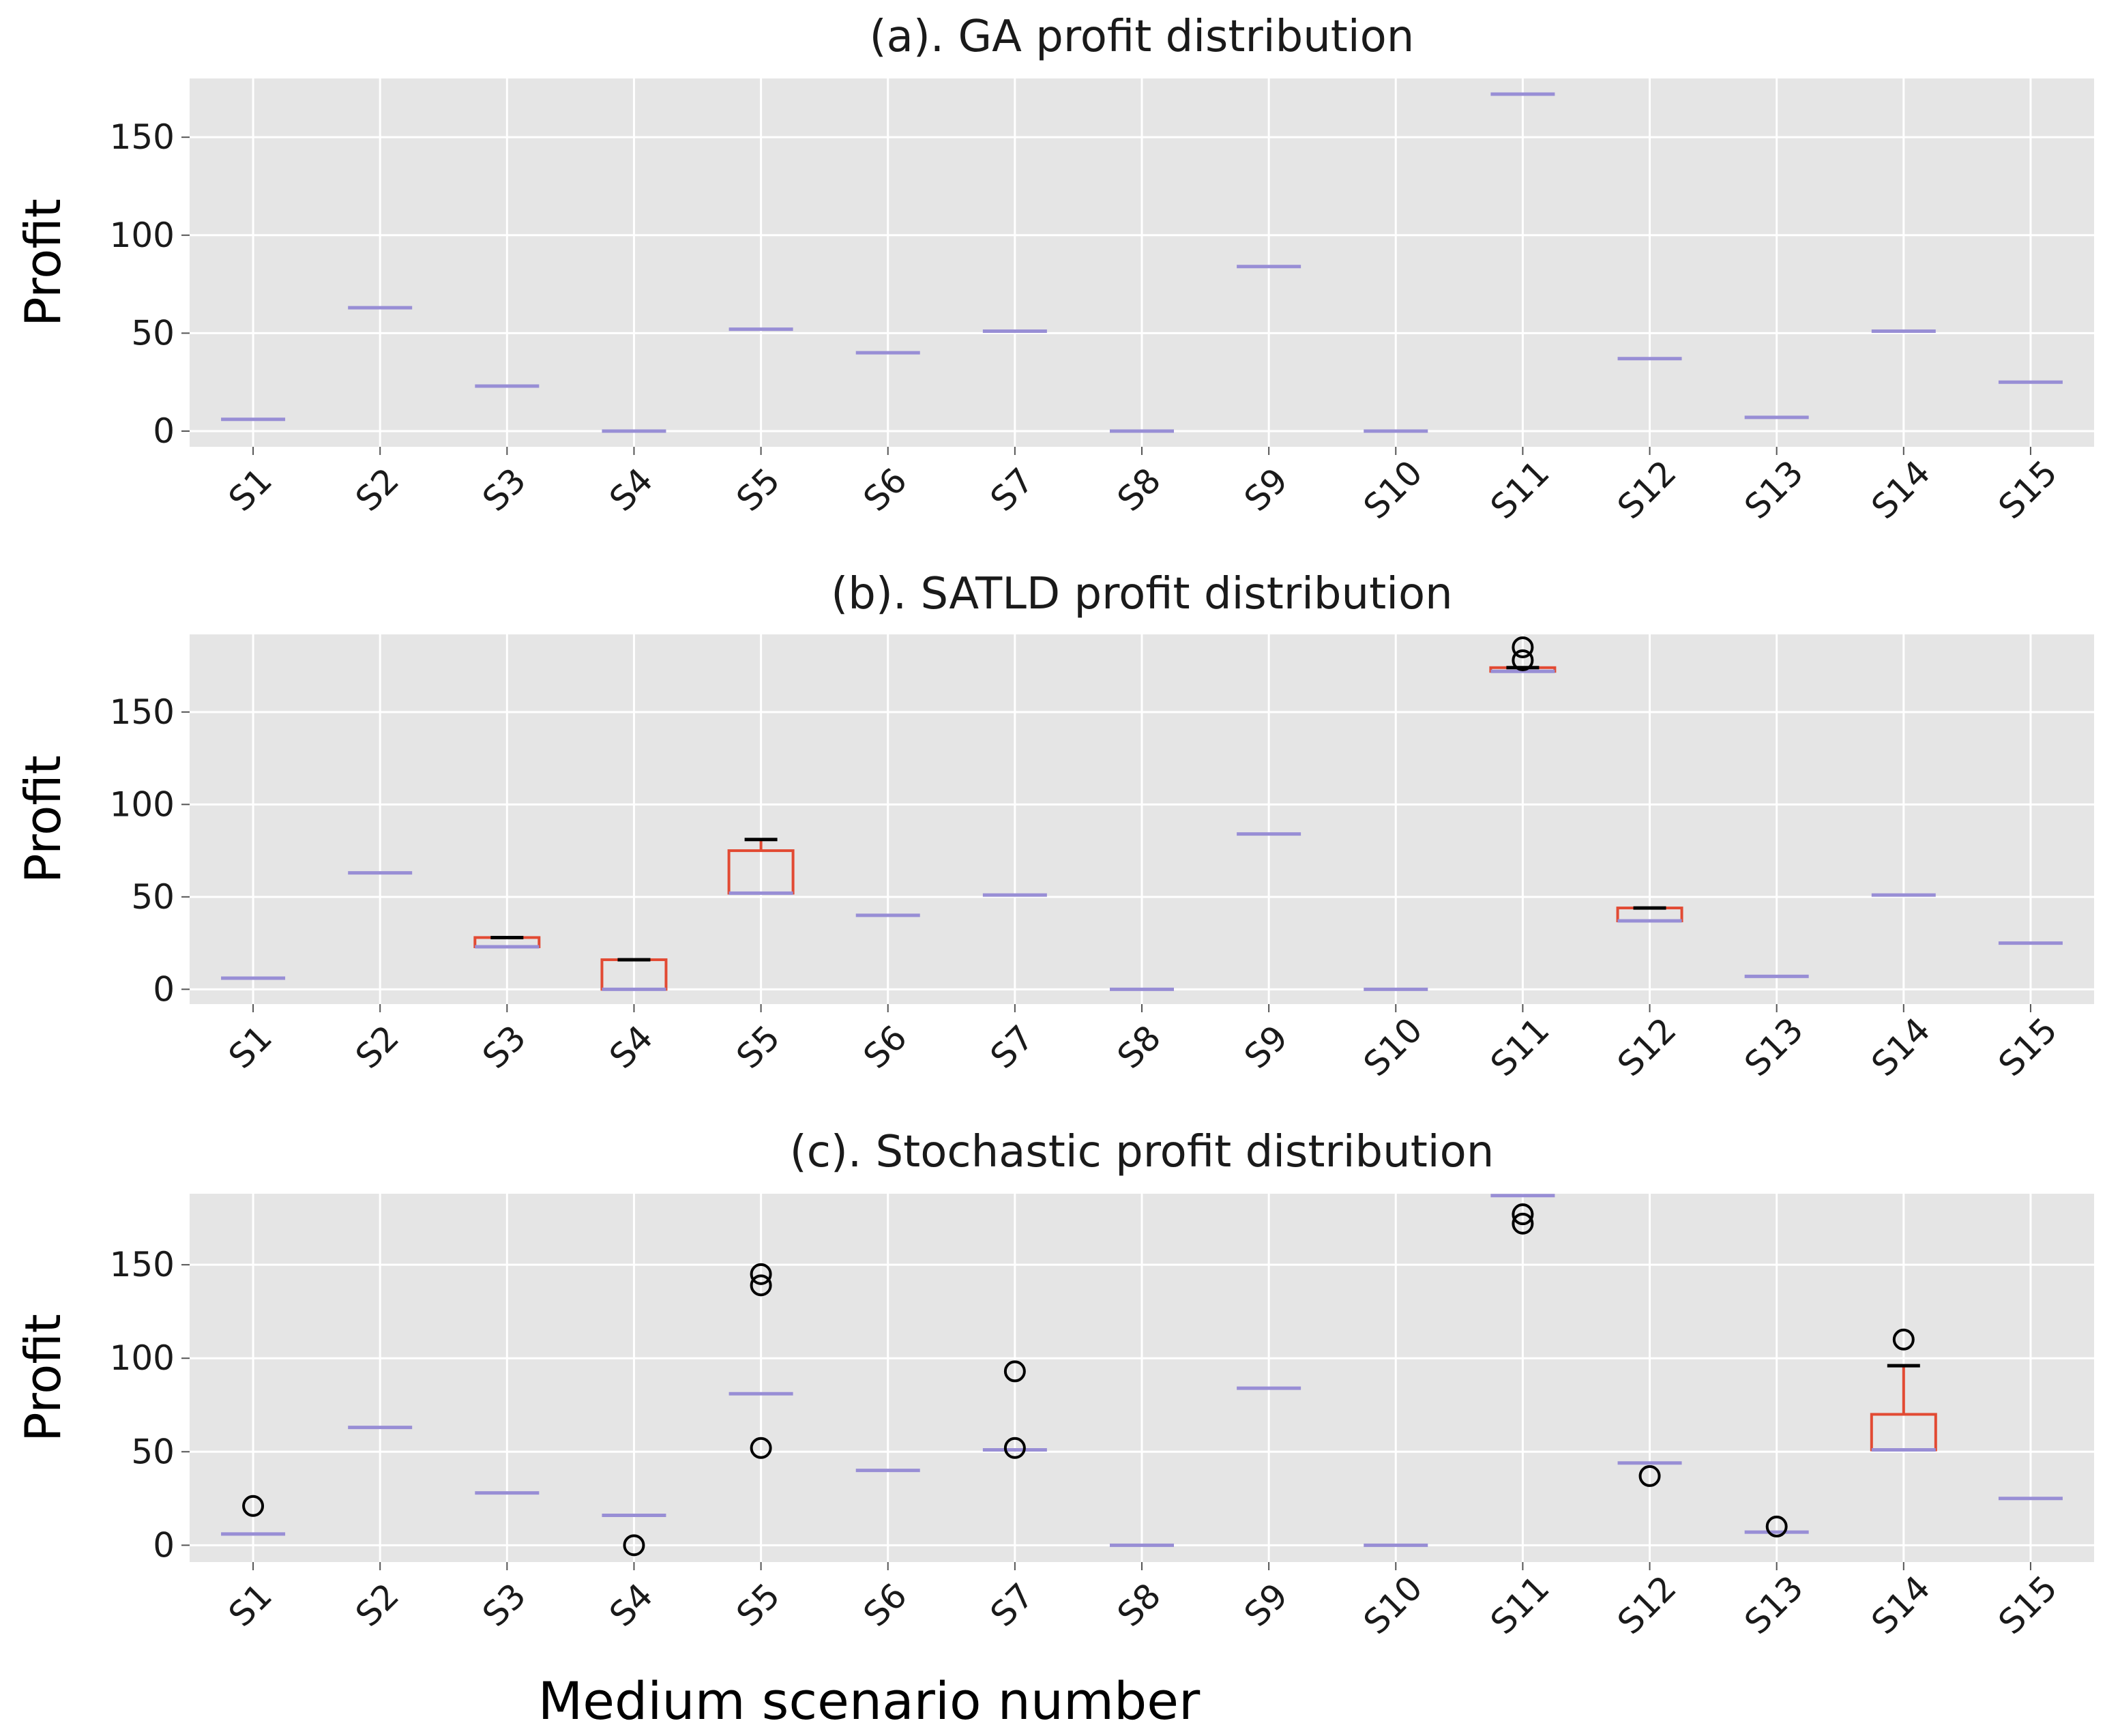 The height and width of the screenshot is (1736, 2105). I want to click on box-s1, so click(253, 1516).